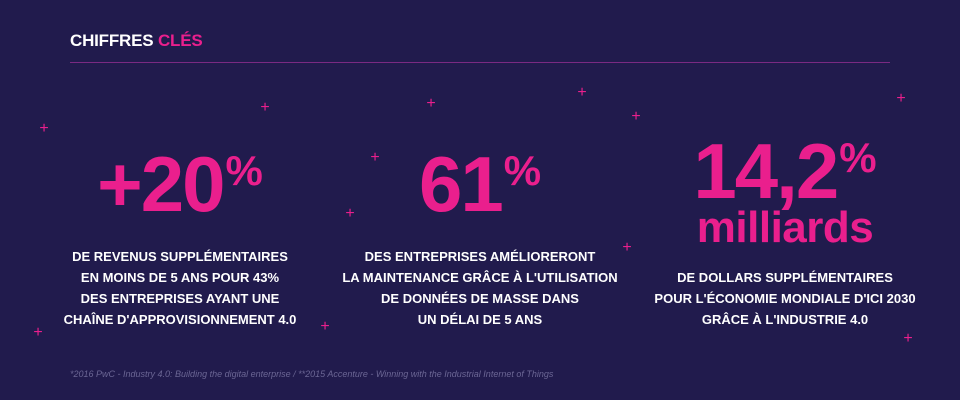  Describe the element at coordinates (480, 298) in the screenshot. I see `description-line: DE DONNÉES DE MASSE DANS` at that location.